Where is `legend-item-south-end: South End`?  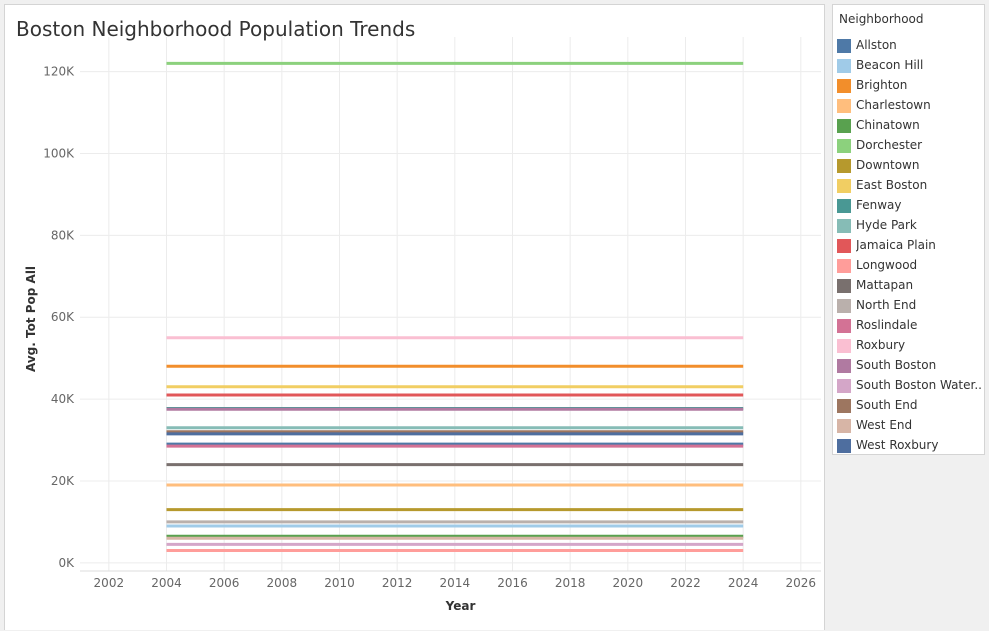 legend-item-south-end: South End is located at coordinates (910, 406).